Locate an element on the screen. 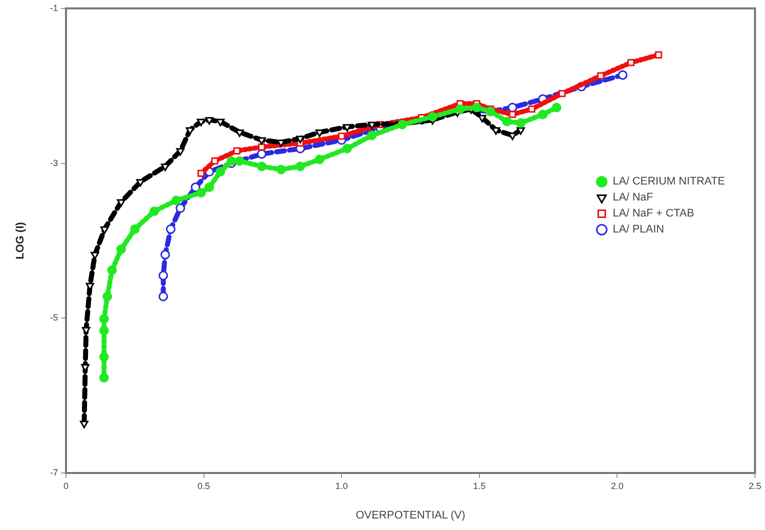  y-axis-title: LOG (I) is located at coordinates (20, 241).